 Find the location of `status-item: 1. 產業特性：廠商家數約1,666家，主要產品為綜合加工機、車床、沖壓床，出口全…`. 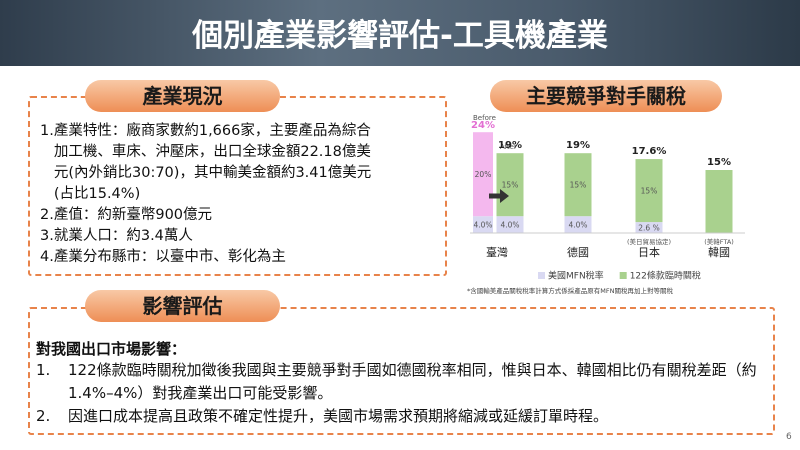

status-item: 1. 產業特性：廠商家數約1,666家，主要產品為綜合加工機、車床、沖壓床，出口全… is located at coordinates (212, 163).